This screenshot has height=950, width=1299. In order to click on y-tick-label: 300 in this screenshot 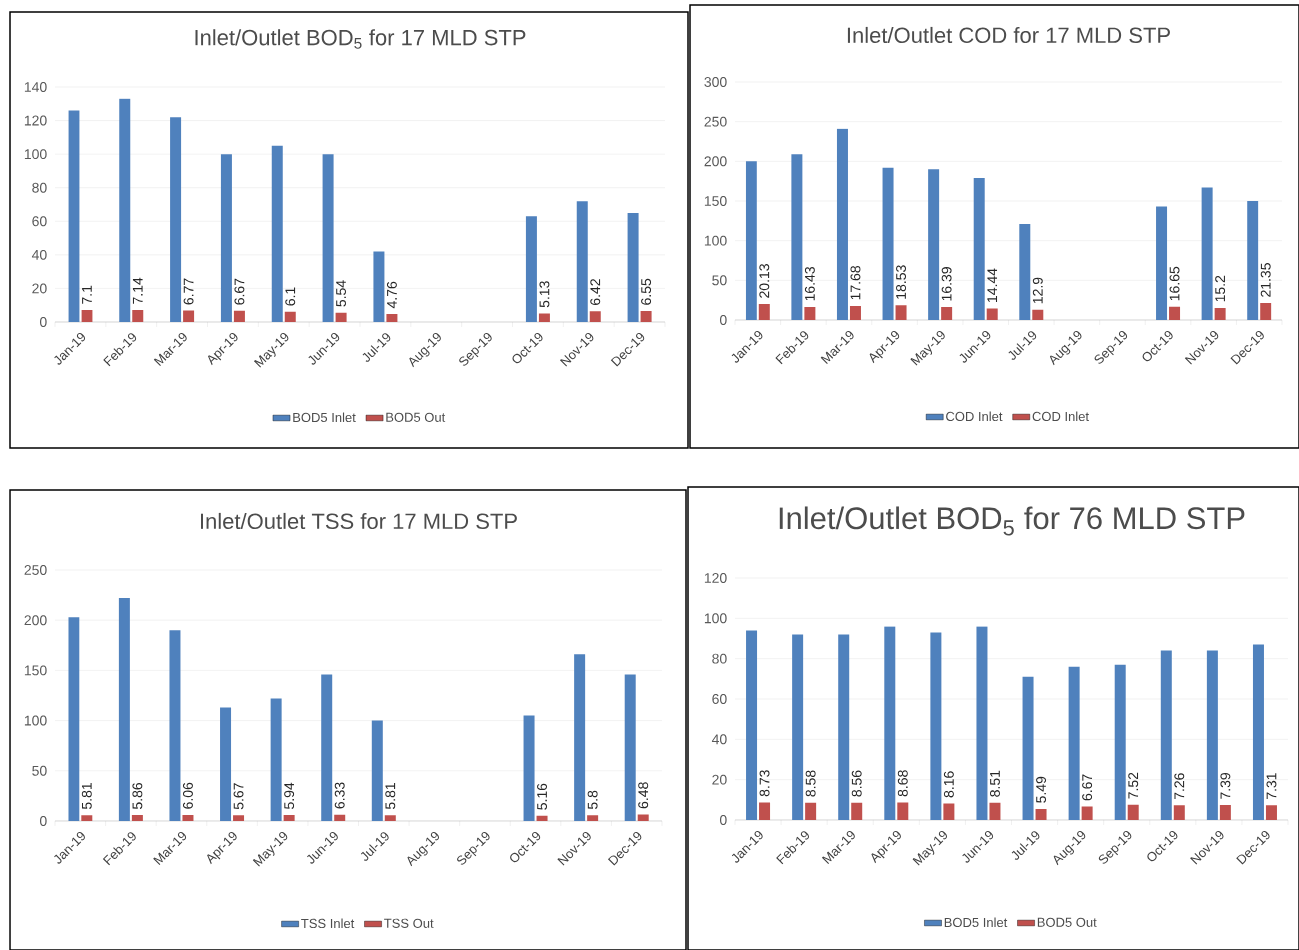, I will do `click(715, 82)`.